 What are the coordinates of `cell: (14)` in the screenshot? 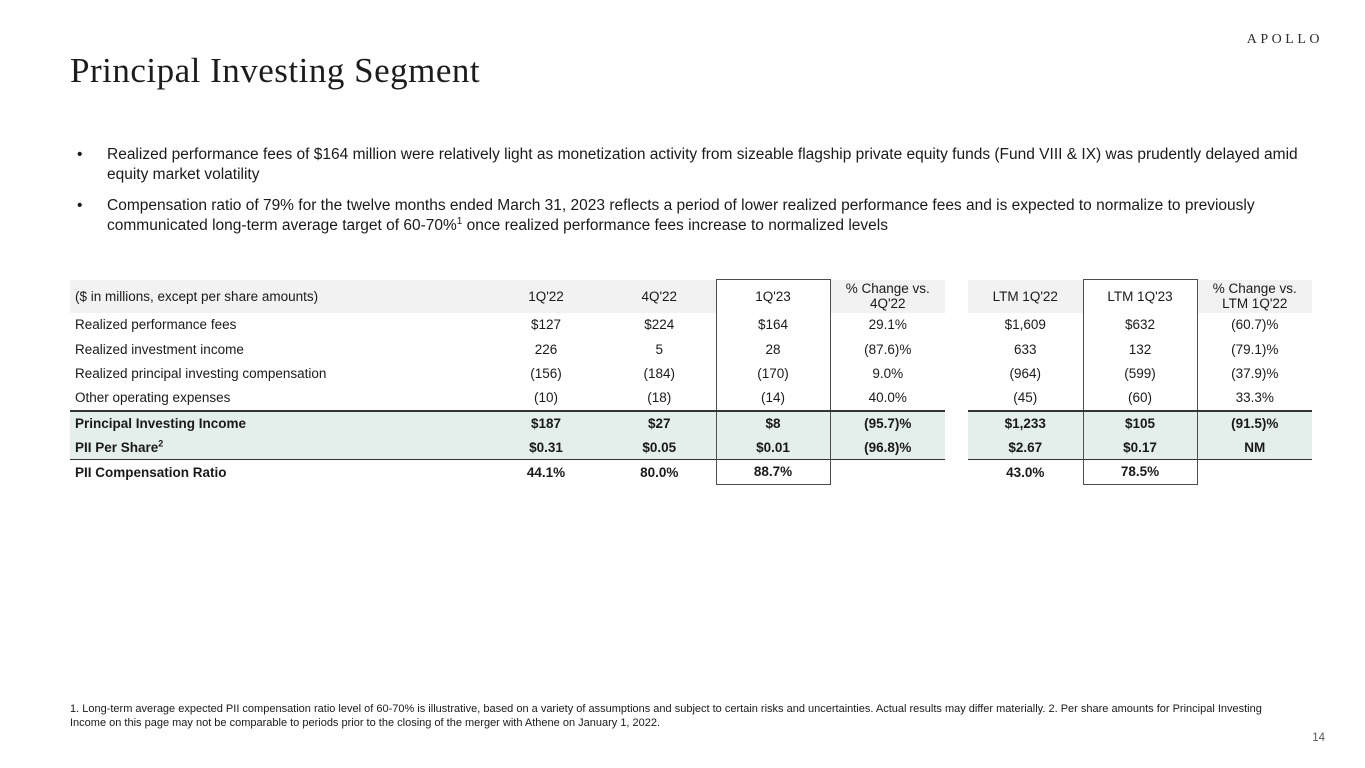 It's located at (773, 398).